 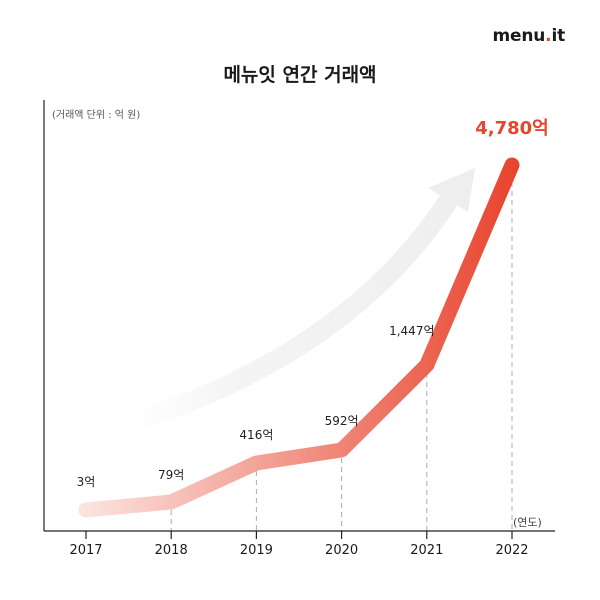 I want to click on x-tick-label-2018: 2018, so click(x=171, y=550).